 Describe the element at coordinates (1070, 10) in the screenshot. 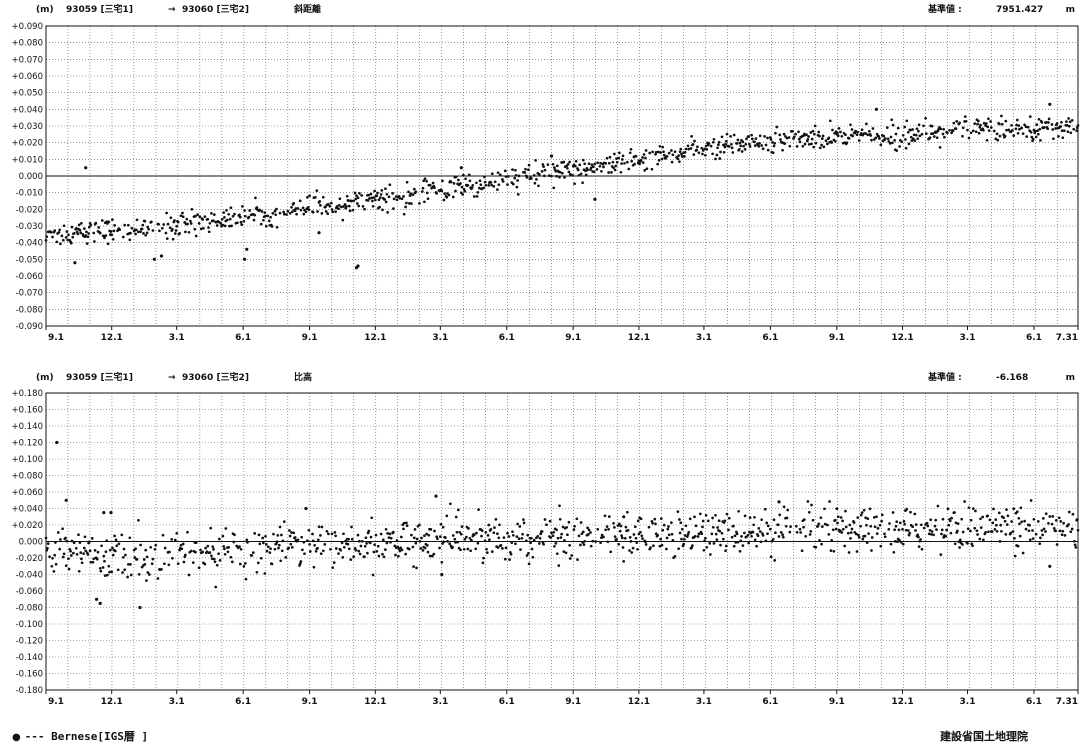

I see `reference-unit: m` at that location.